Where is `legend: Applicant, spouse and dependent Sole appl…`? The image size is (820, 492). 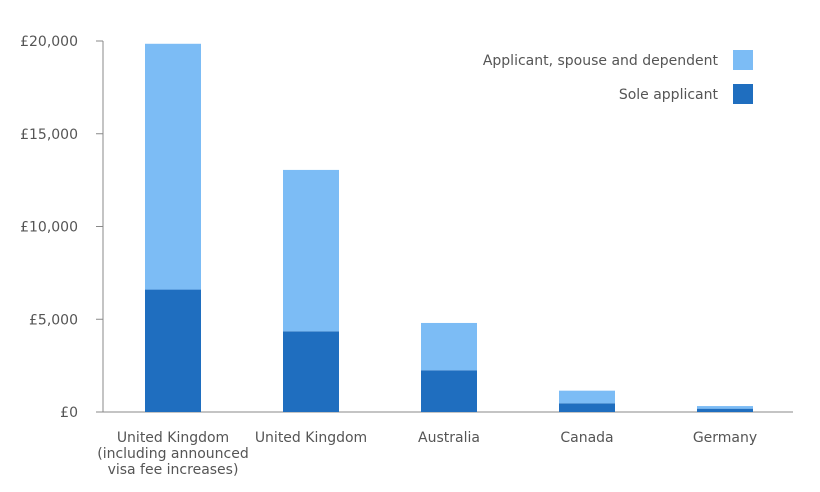
legend: Applicant, spouse and dependent Sole appl… is located at coordinates (618, 77).